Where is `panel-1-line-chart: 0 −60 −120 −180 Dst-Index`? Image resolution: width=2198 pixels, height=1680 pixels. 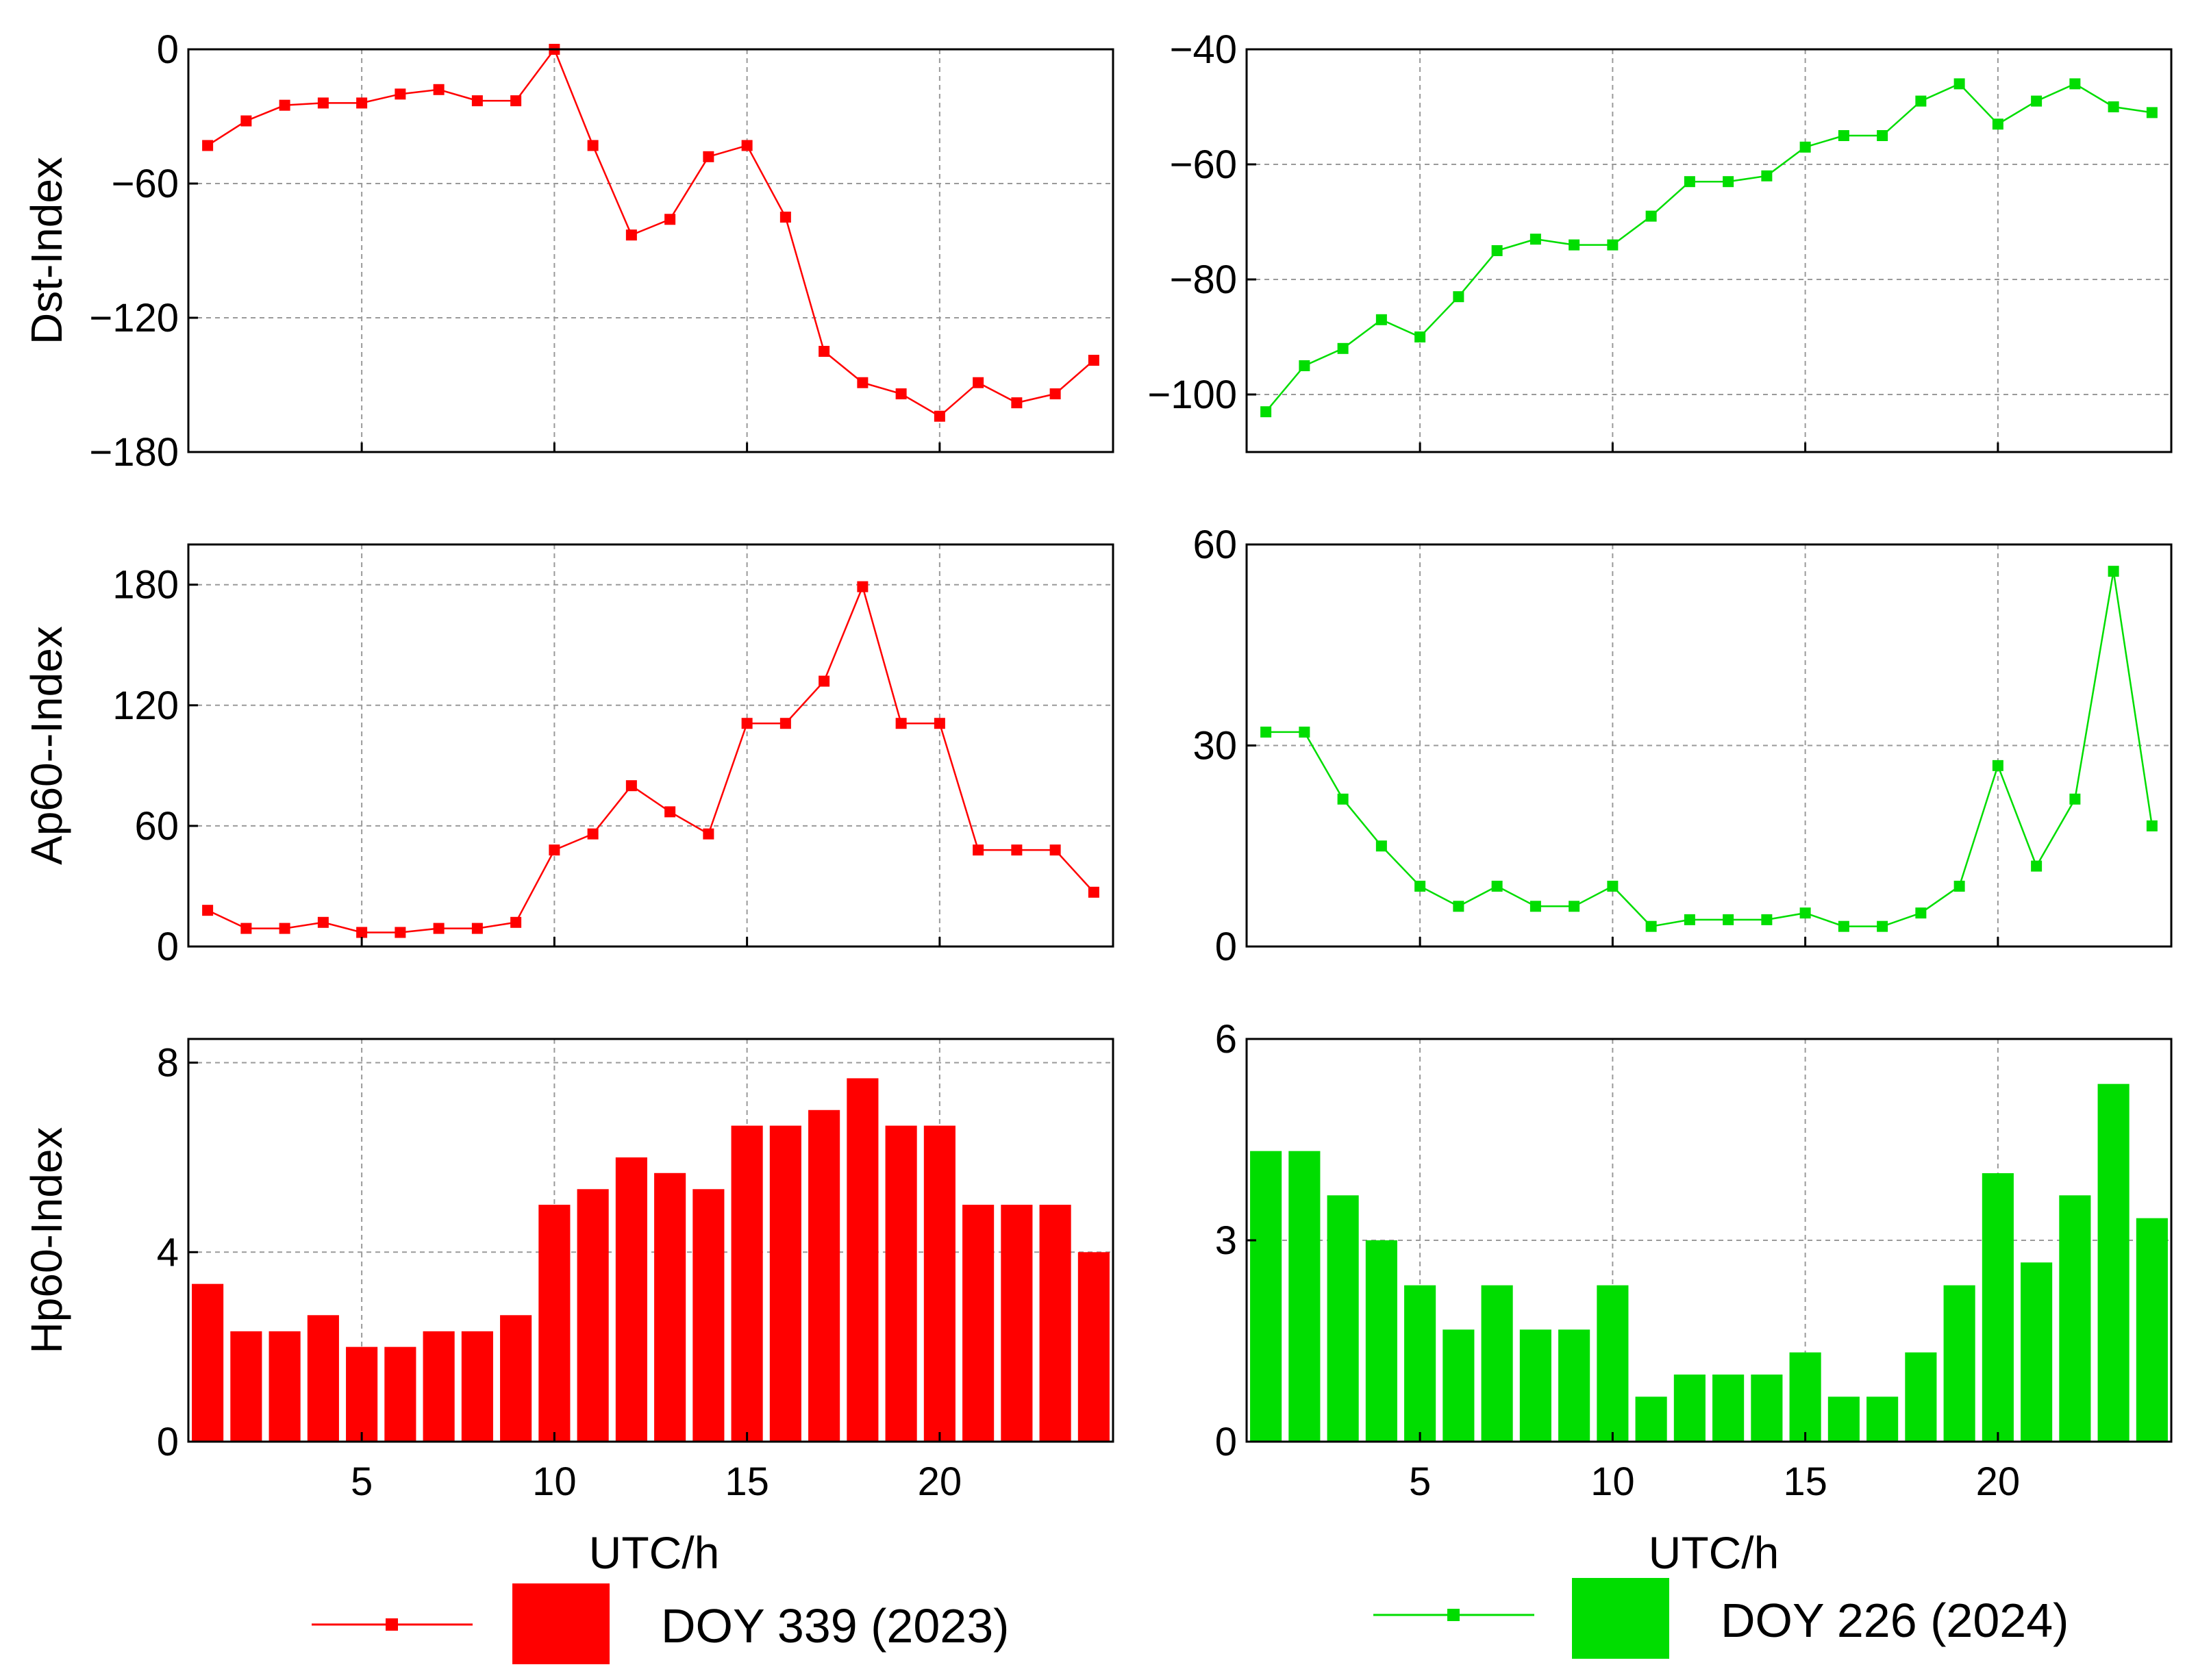 panel-1-line-chart: 0 −60 −120 −180 Dst-Index is located at coordinates (568, 251).